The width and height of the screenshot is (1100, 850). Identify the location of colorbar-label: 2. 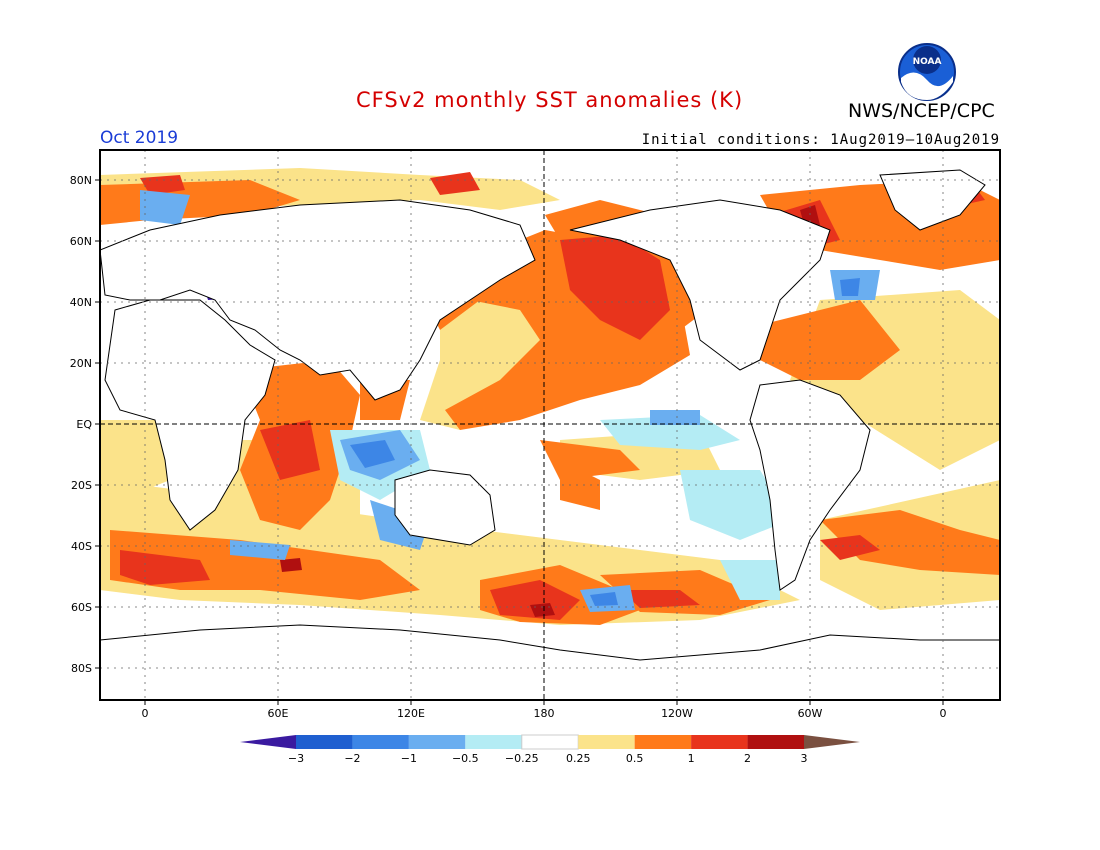
(747, 758).